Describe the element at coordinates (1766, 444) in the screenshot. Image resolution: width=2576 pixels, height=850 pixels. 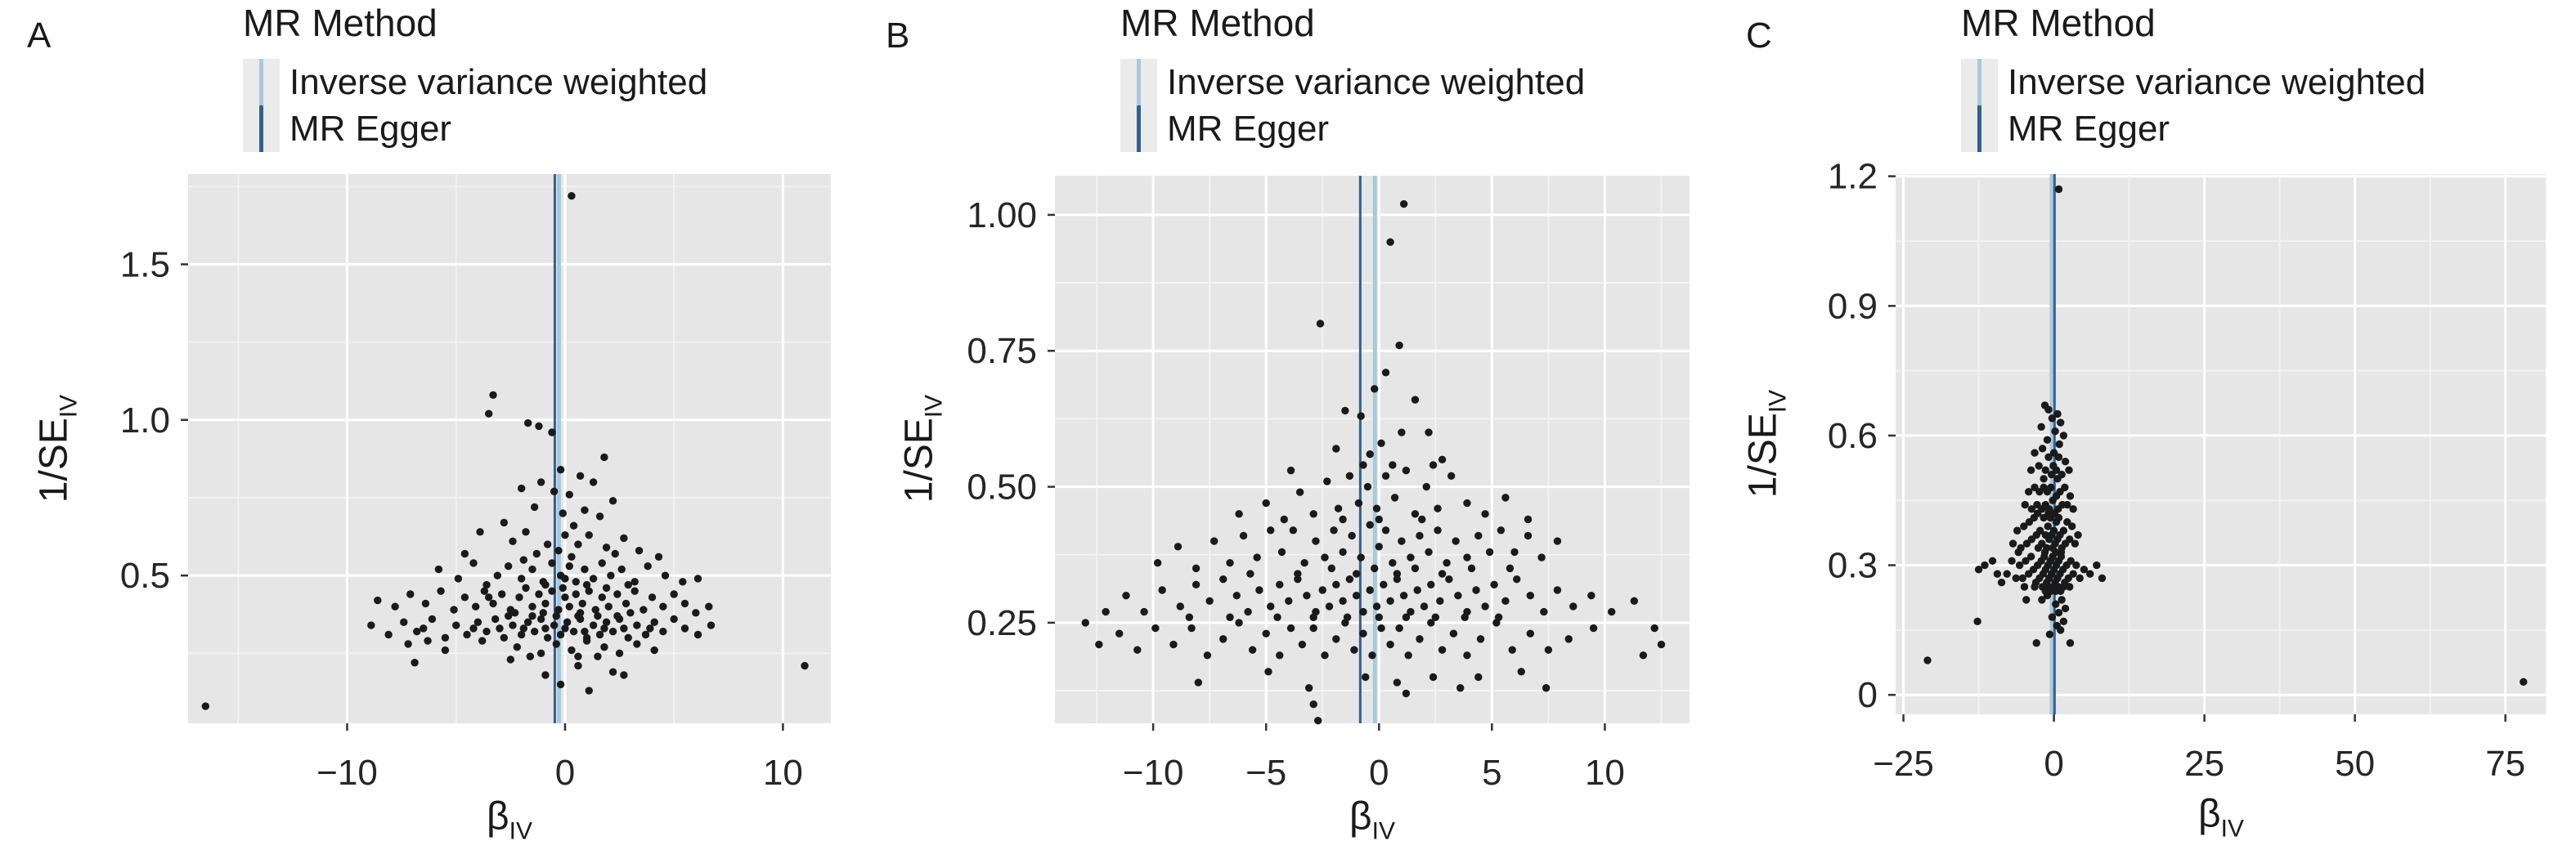
I see `y-axis-title-c: 1/SEIV` at that location.